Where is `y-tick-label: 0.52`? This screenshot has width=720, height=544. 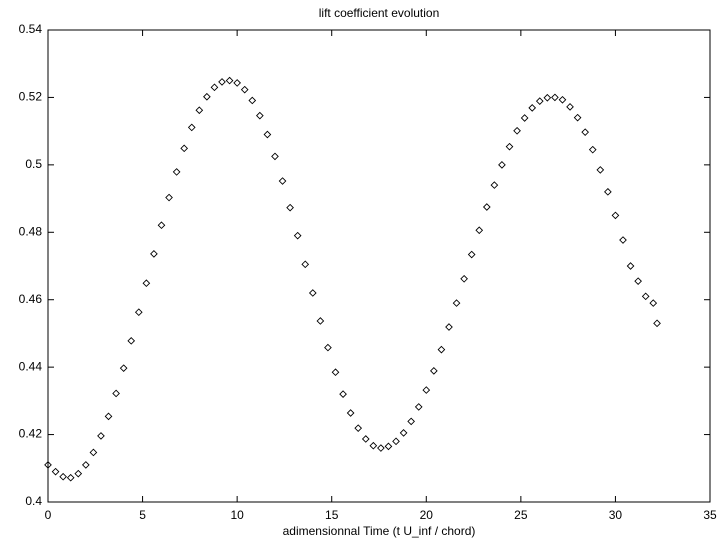
y-tick-label: 0.52 is located at coordinates (31, 97).